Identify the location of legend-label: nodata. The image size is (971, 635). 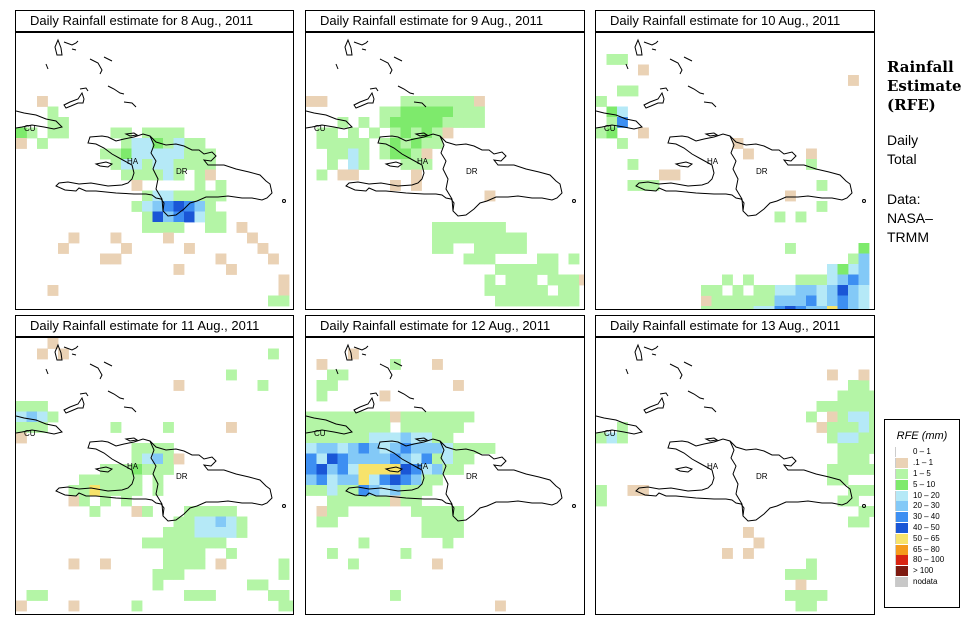
(925, 581).